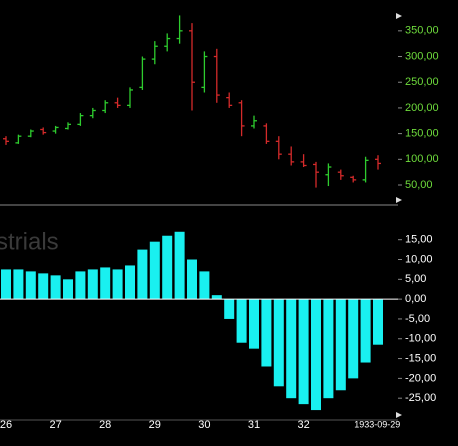  Describe the element at coordinates (419, 259) in the screenshot. I see `y-tick-label: 10,00` at that location.